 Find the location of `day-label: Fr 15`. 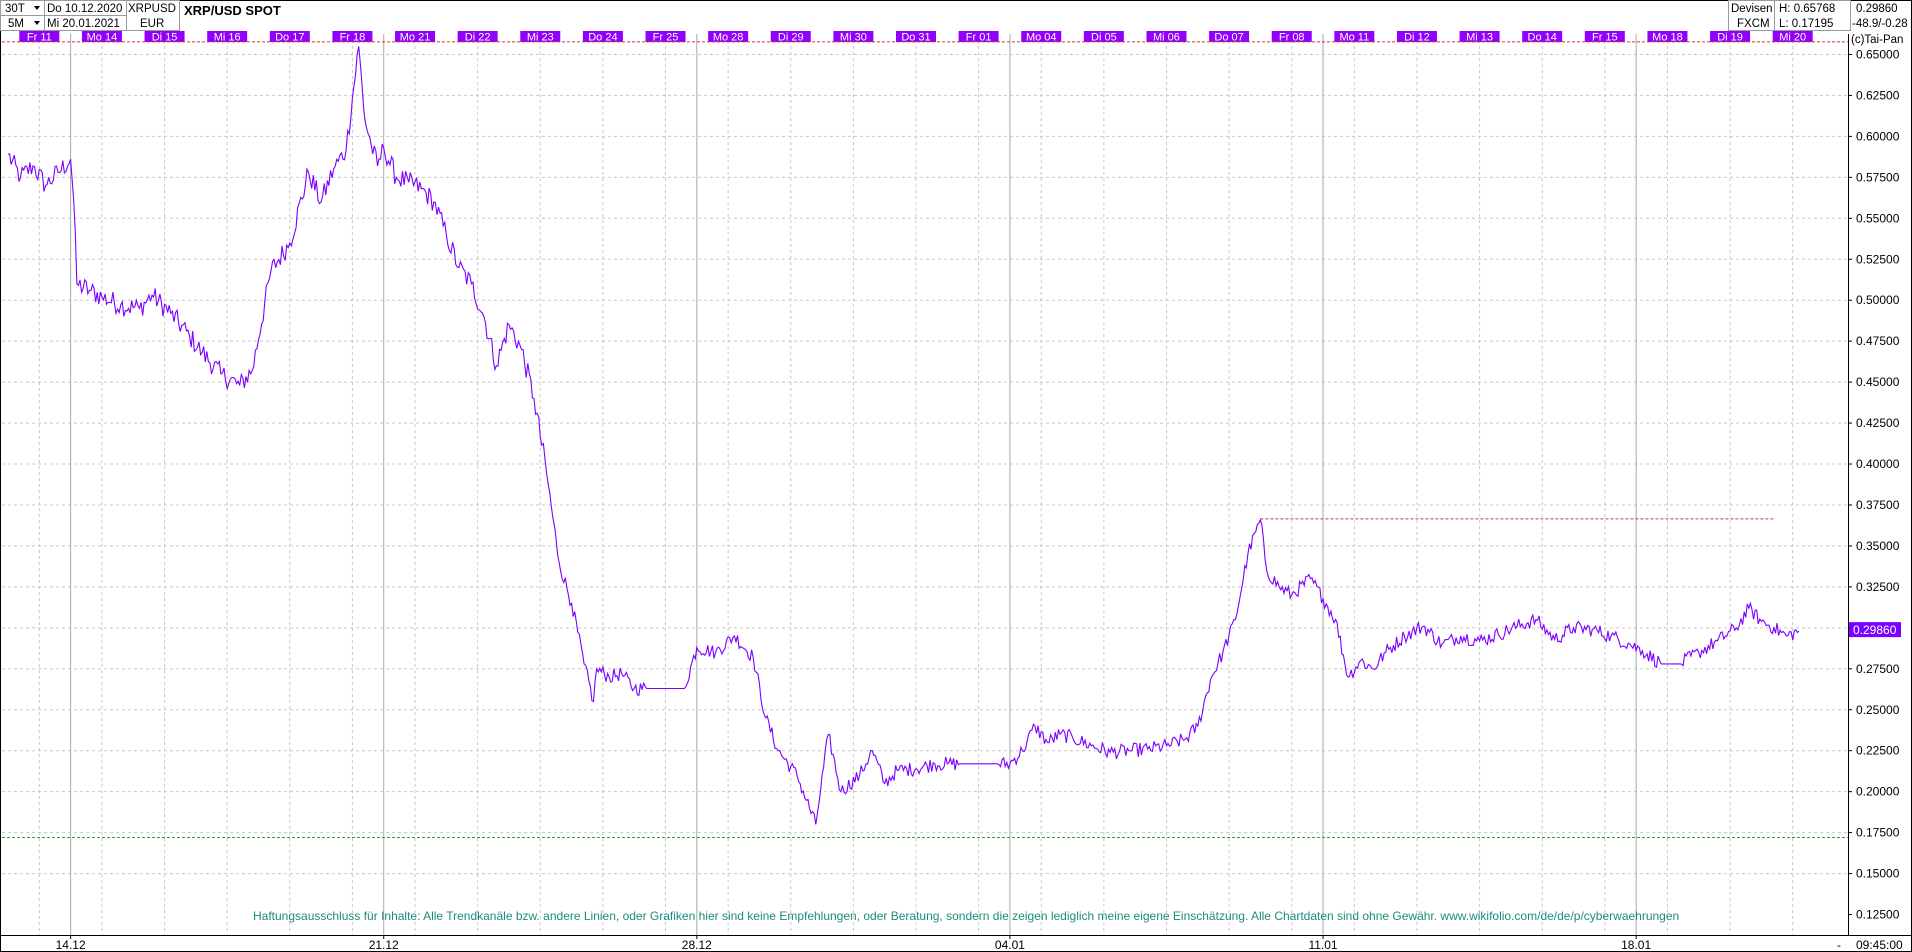

day-label: Fr 15 is located at coordinates (1605, 38).